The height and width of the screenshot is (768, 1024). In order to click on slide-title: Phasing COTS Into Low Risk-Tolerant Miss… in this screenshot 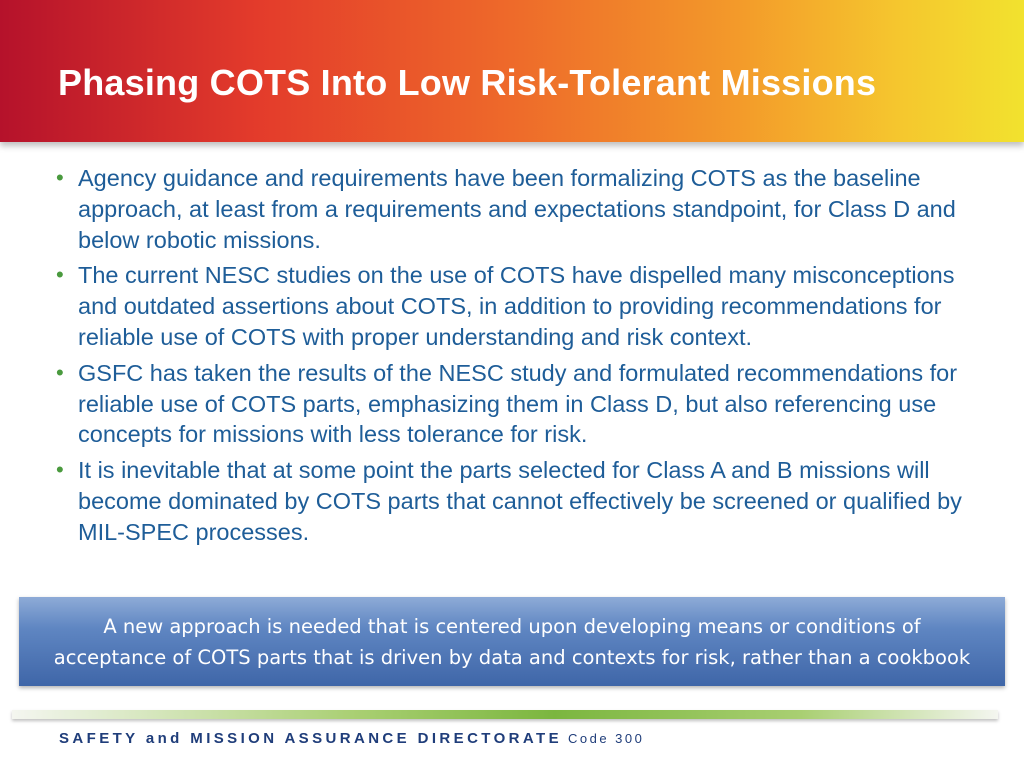, I will do `click(467, 82)`.